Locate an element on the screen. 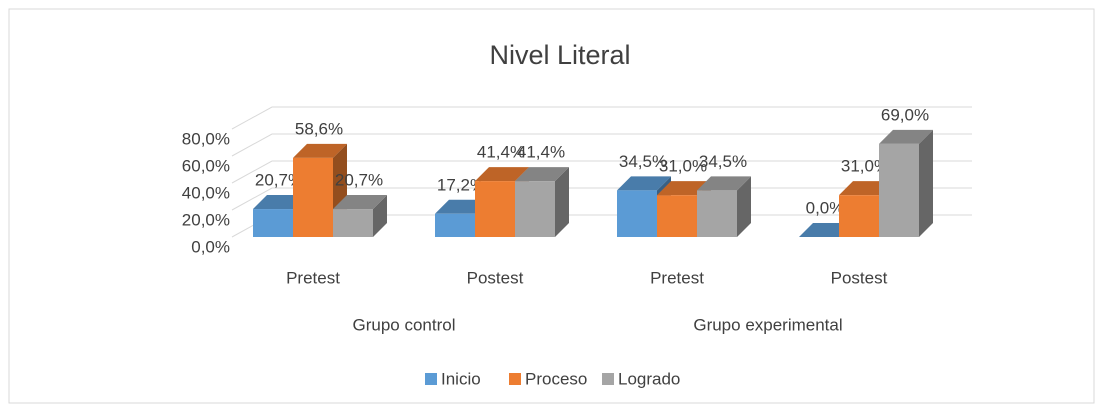 The image size is (1104, 412). legend-label: Proceso is located at coordinates (556, 378).